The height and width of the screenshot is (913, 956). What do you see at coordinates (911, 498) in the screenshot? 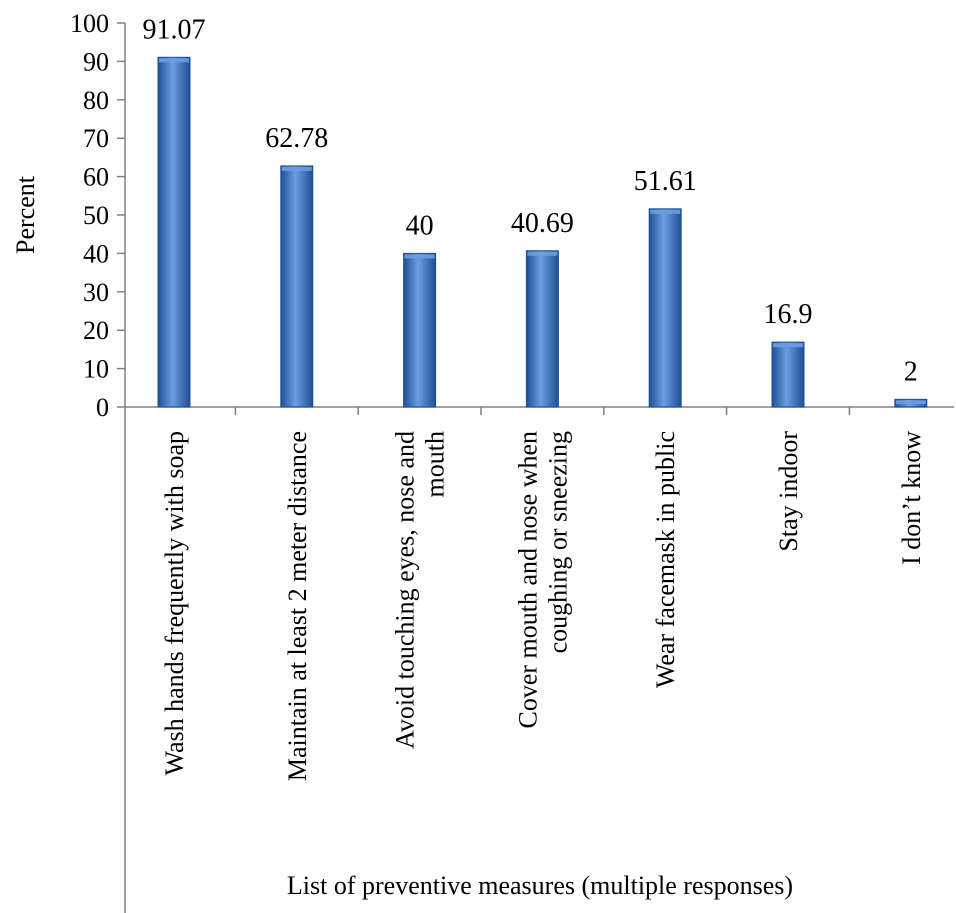
I see `category-label: I don’t know` at bounding box center [911, 498].